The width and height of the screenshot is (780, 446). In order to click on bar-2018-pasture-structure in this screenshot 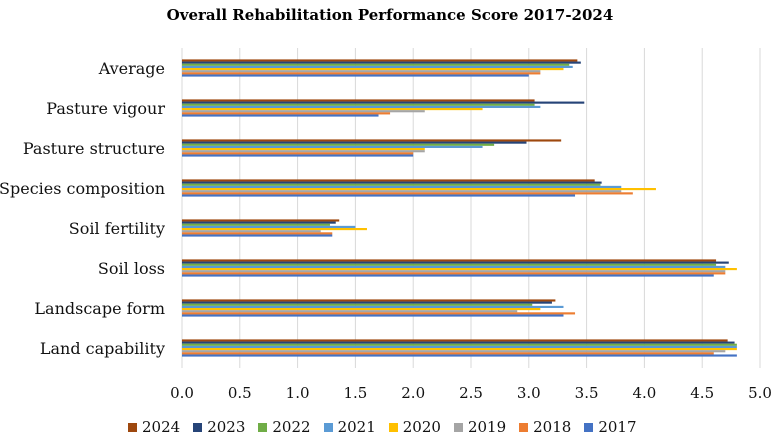, I will do `click(298, 153)`.